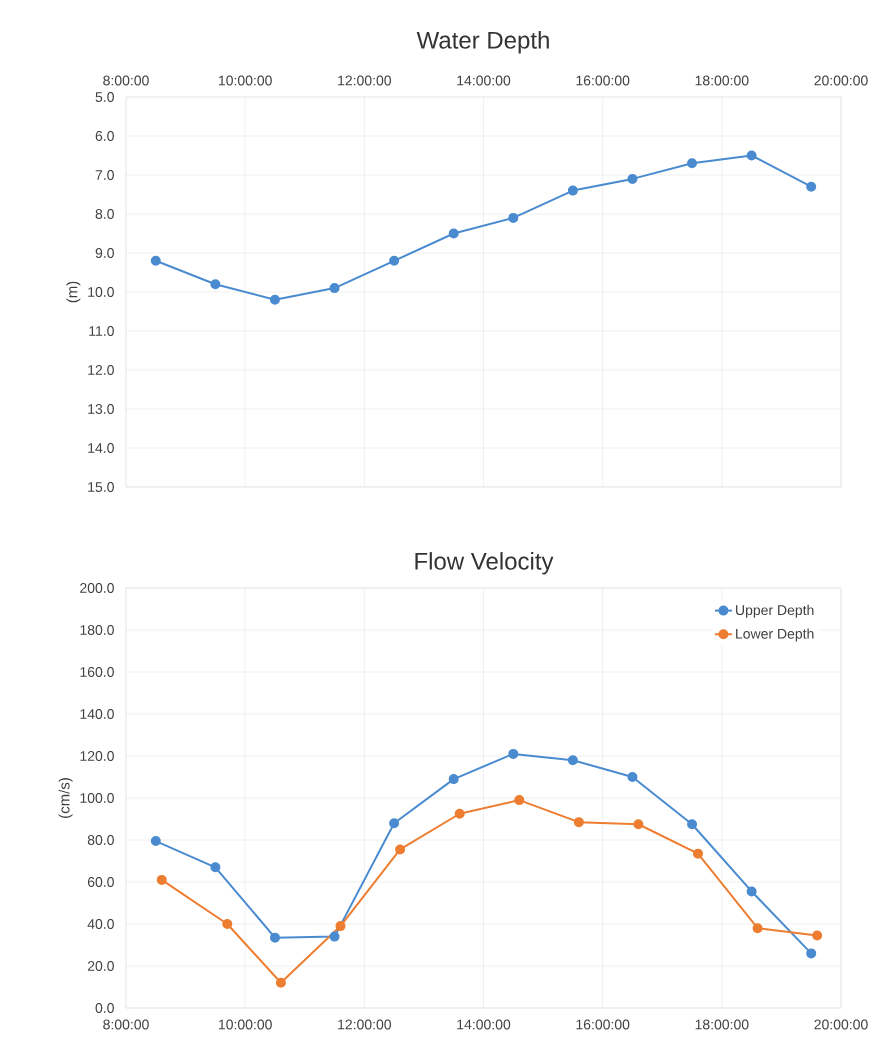 The image size is (885, 1052). Describe the element at coordinates (775, 611) in the screenshot. I see `legend-label: Upper Depth` at that location.